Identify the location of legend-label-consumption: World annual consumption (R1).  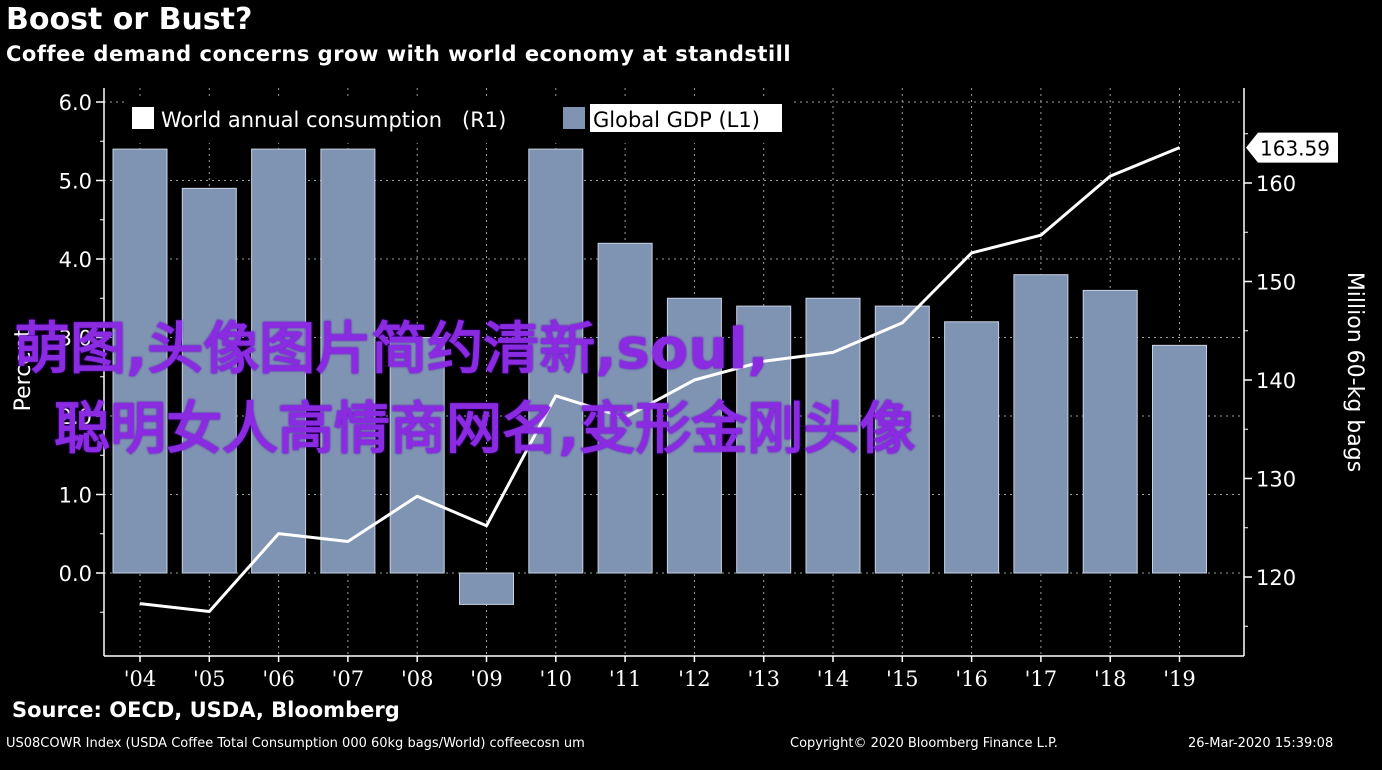
(333, 120).